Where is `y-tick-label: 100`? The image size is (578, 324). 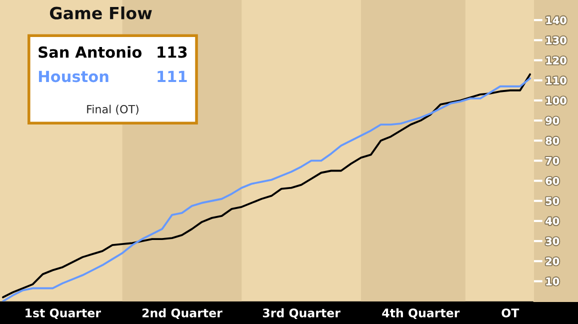
y-tick-label: 100 is located at coordinates (556, 100).